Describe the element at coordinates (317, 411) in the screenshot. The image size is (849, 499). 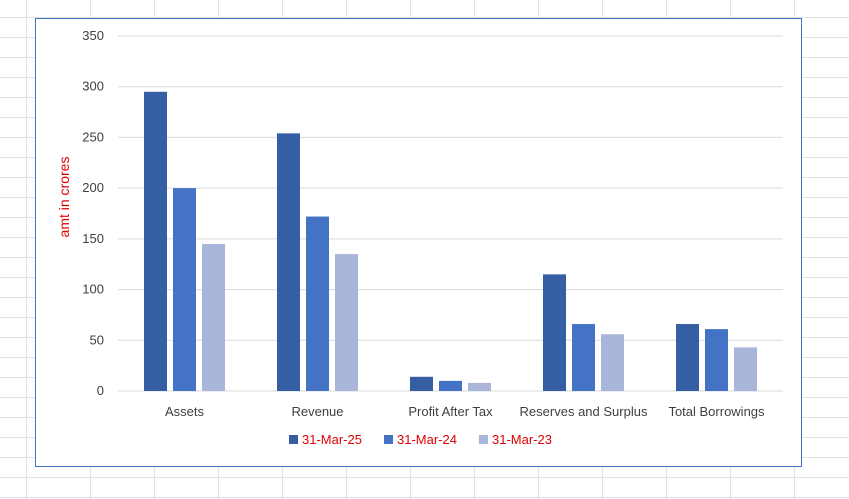
I see `x-tick-label: Revenue` at that location.